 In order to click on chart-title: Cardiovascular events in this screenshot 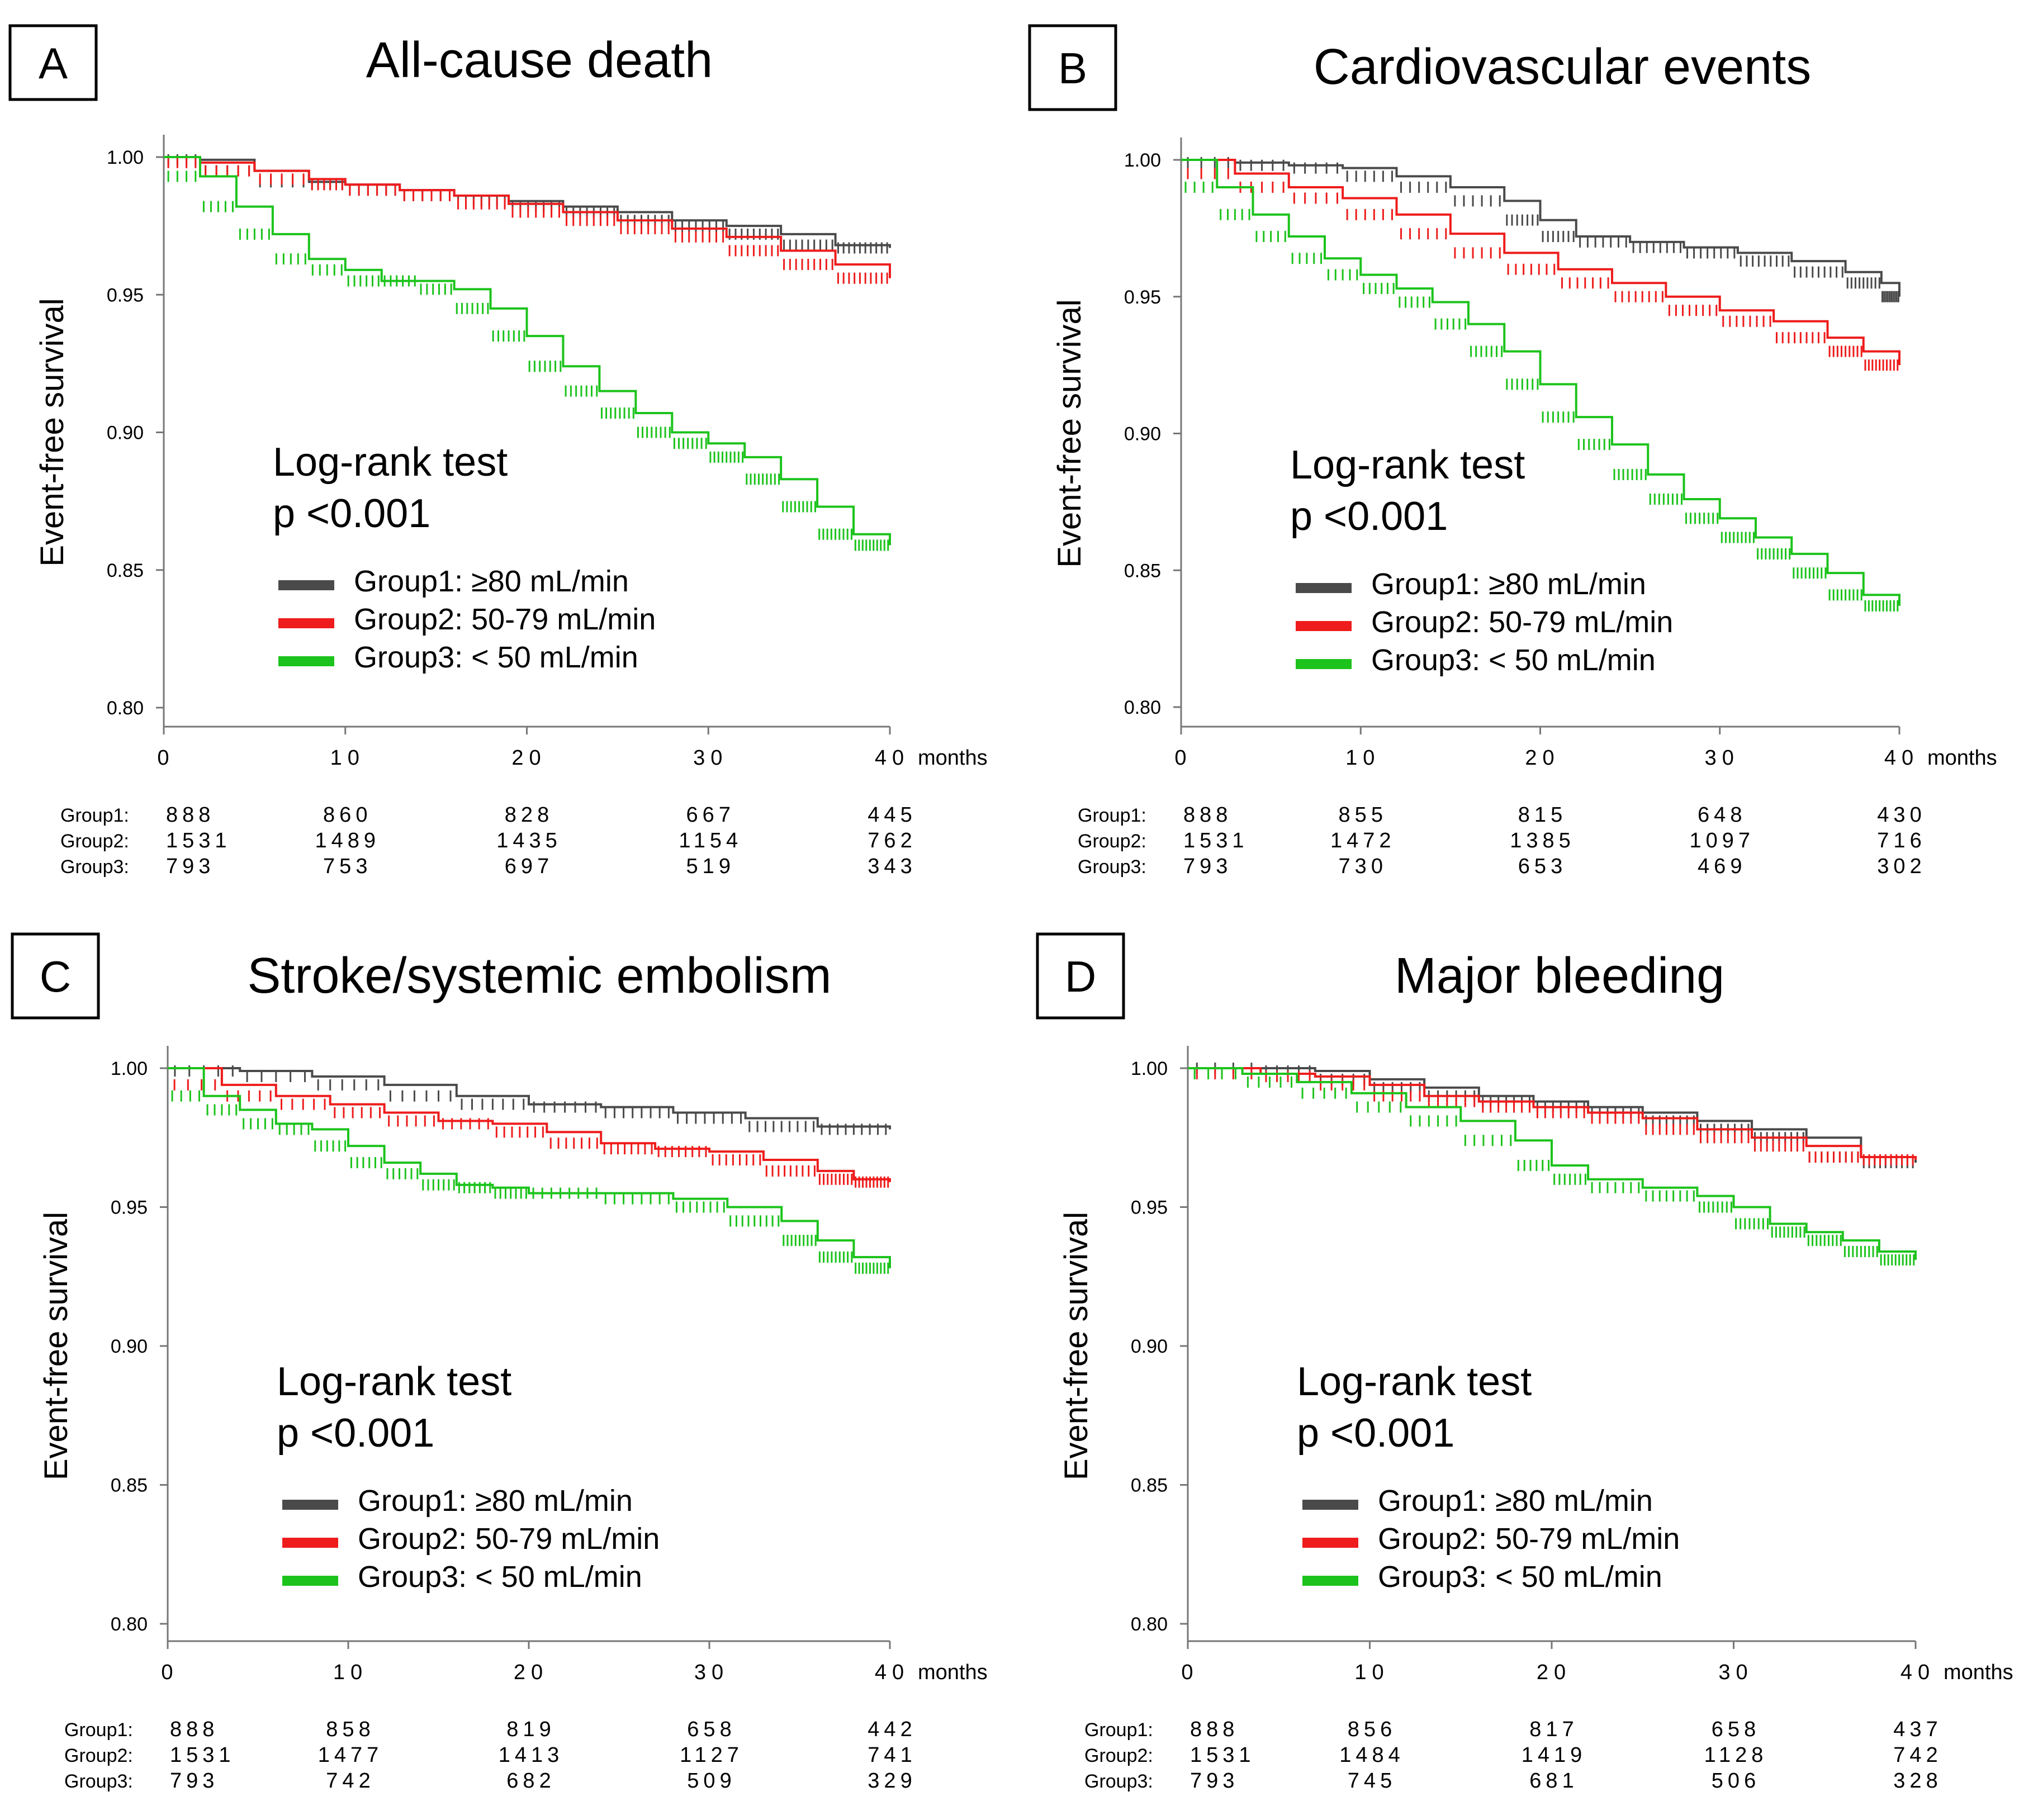, I will do `click(1562, 67)`.